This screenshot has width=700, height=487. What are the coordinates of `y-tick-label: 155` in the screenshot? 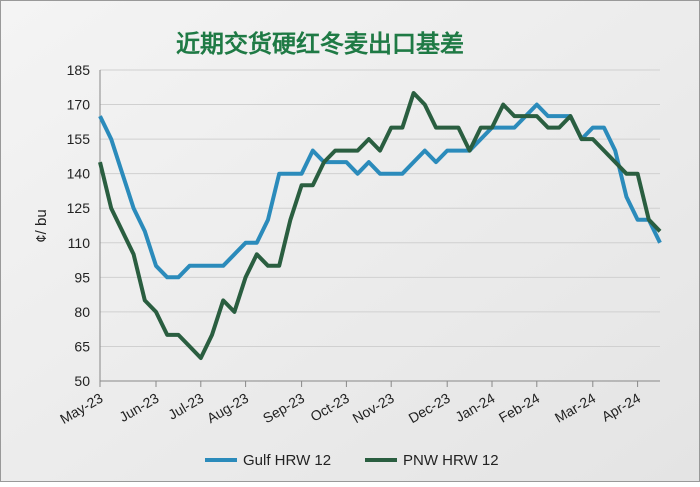 It's located at (79, 139).